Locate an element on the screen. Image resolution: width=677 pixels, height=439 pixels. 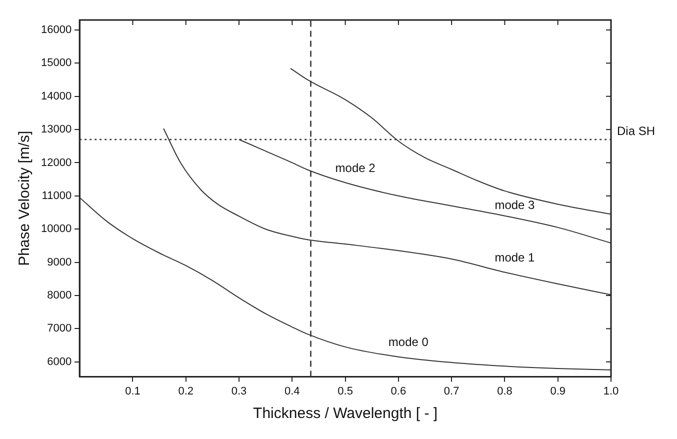
y-tick-label: 14000 is located at coordinates (56, 96).